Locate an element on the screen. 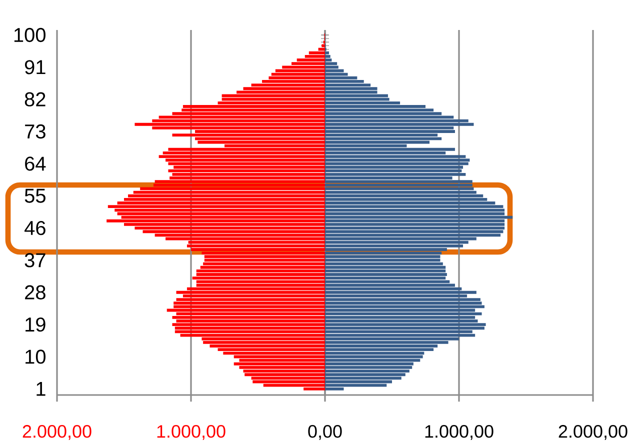 This screenshot has width=640, height=444. x-tick-label: 0,00 is located at coordinates (325, 432).